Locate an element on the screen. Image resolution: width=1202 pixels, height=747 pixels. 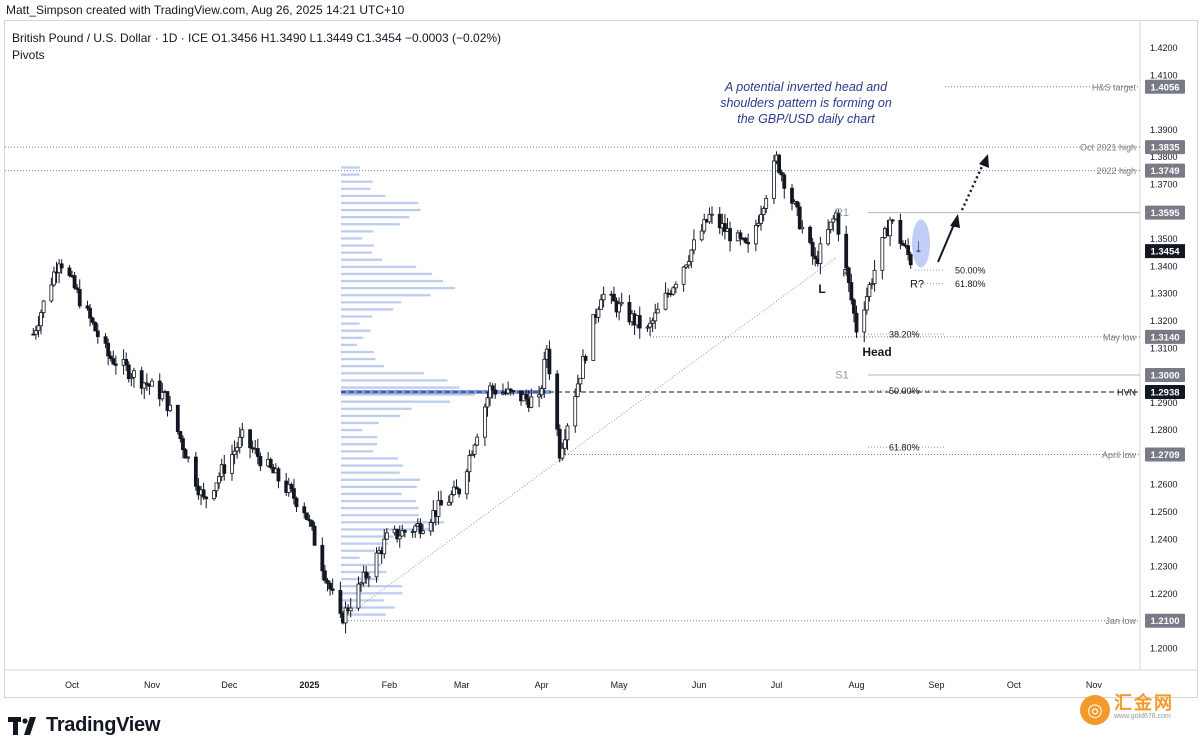
y-tick-label: 1.2500 is located at coordinates (1164, 512).